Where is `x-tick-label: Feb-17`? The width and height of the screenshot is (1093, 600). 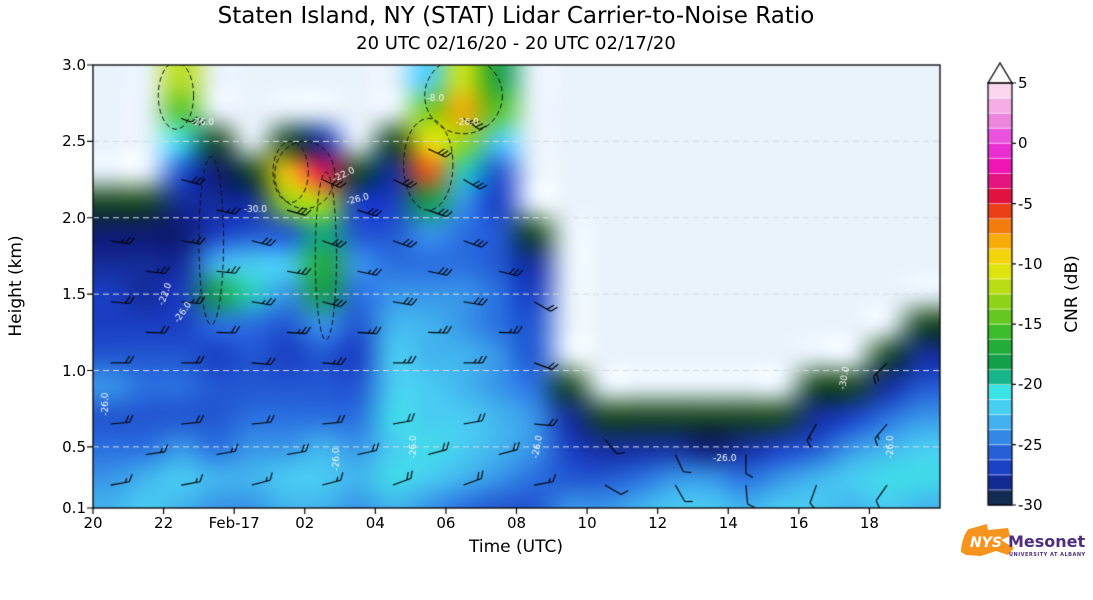
x-tick-label: Feb-17 is located at coordinates (234, 523).